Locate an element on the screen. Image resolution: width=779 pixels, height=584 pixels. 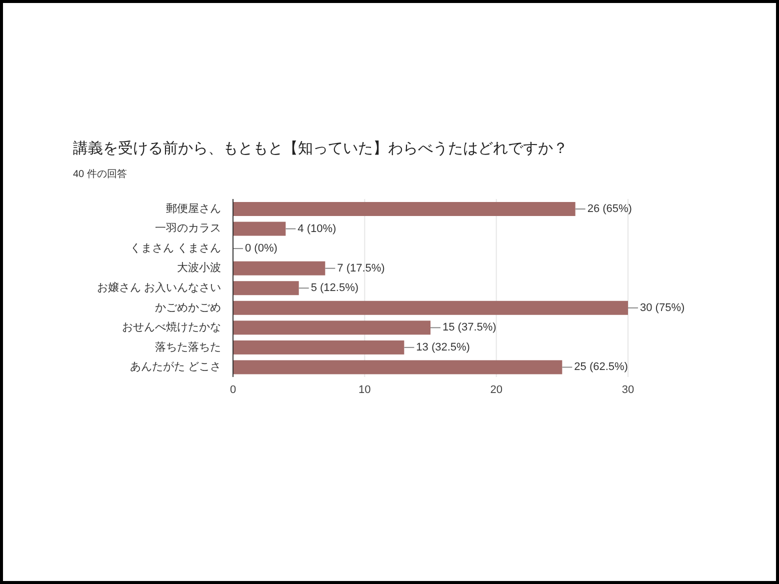
data-label: 30 (75%) is located at coordinates (662, 308).